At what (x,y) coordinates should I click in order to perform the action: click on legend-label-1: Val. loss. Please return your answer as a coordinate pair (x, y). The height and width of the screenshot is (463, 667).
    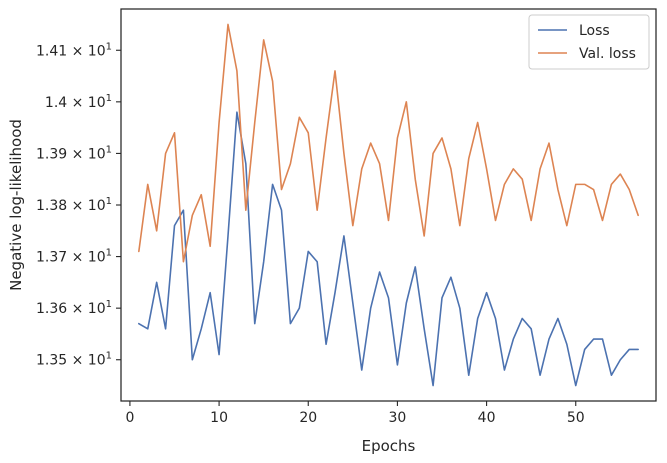
    Looking at the image, I should click on (607, 54).